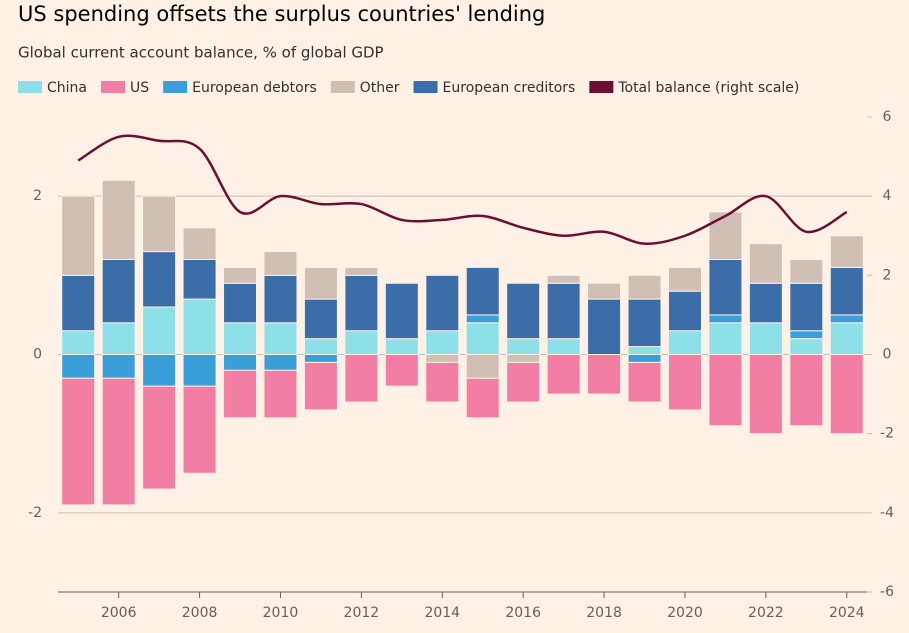 This screenshot has height=633, width=909. What do you see at coordinates (847, 613) in the screenshot?
I see `x-tick-label: 2024` at bounding box center [847, 613].